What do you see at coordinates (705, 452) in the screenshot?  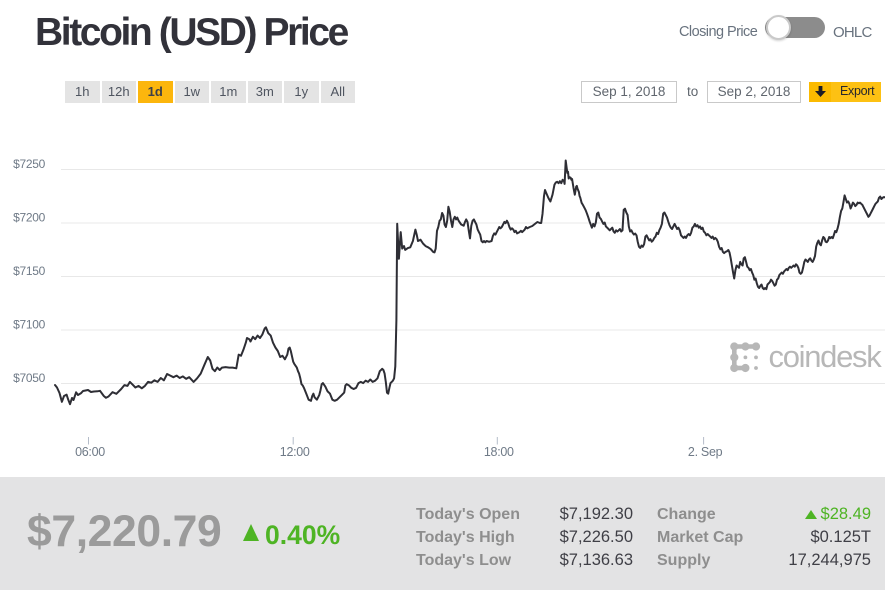 I see `svg-text: 2. Sep` at bounding box center [705, 452].